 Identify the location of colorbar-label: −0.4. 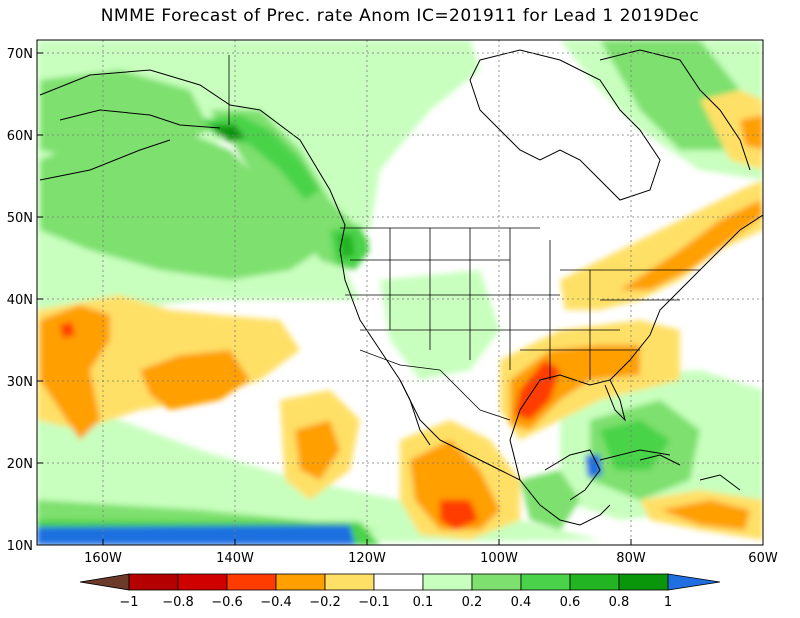
(276, 602).